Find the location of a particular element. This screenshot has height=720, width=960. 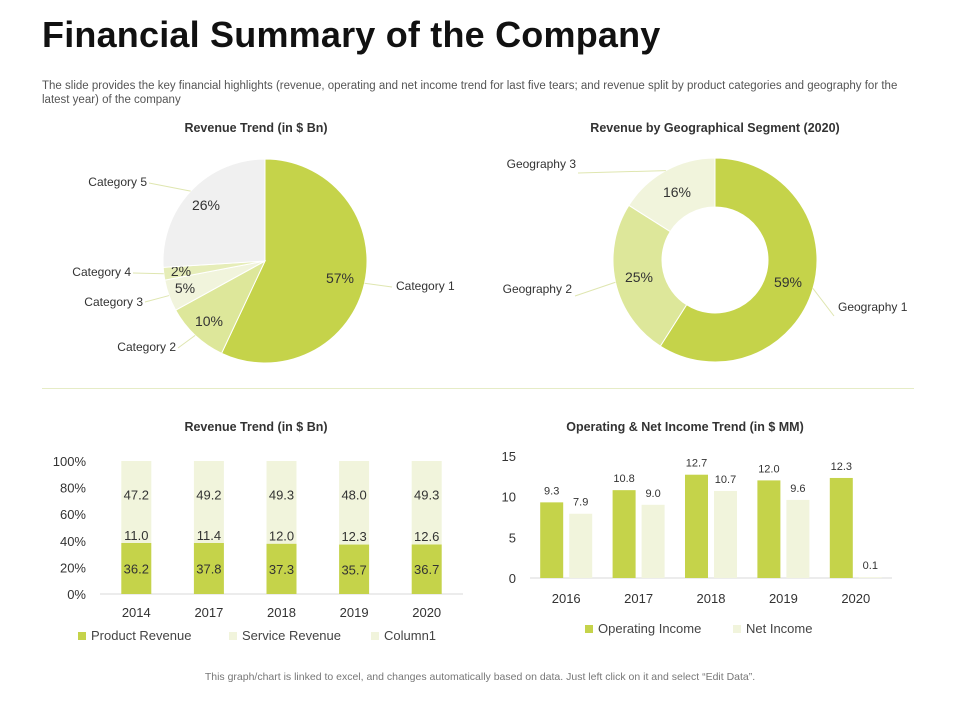

income-bar-value-label: 9.3 is located at coordinates (551, 491).